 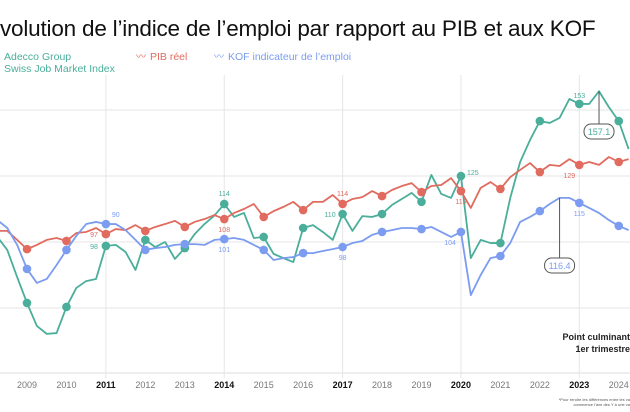 I want to click on x-tick-label: 2014, so click(x=224, y=385).